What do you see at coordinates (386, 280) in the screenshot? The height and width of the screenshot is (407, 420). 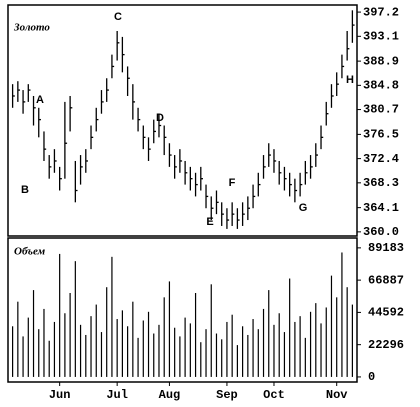 I see `y2-tick-label: 66887` at bounding box center [386, 280].